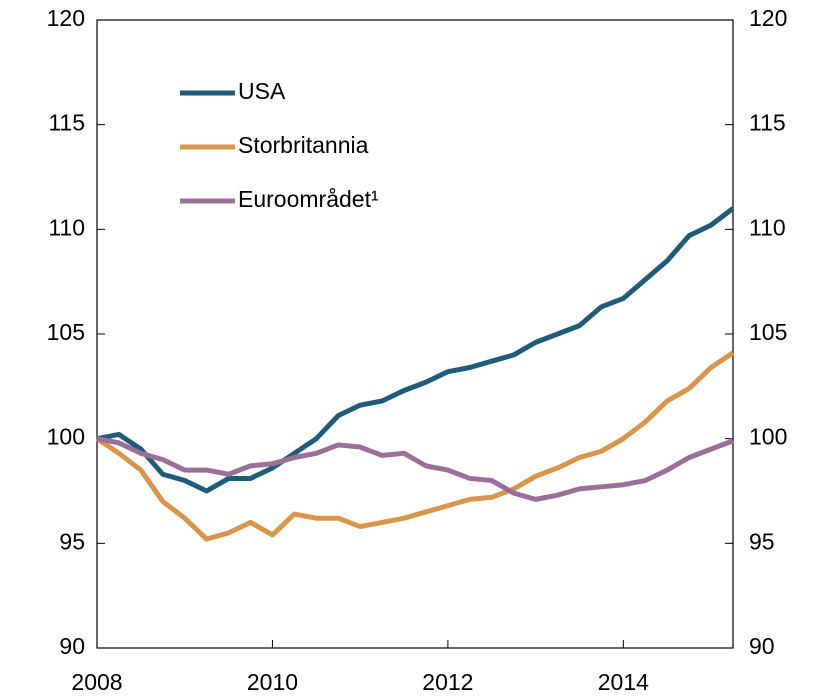 Image resolution: width=826 pixels, height=700 pixels. What do you see at coordinates (762, 541) in the screenshot?
I see `y2-tick-label: 95` at bounding box center [762, 541].